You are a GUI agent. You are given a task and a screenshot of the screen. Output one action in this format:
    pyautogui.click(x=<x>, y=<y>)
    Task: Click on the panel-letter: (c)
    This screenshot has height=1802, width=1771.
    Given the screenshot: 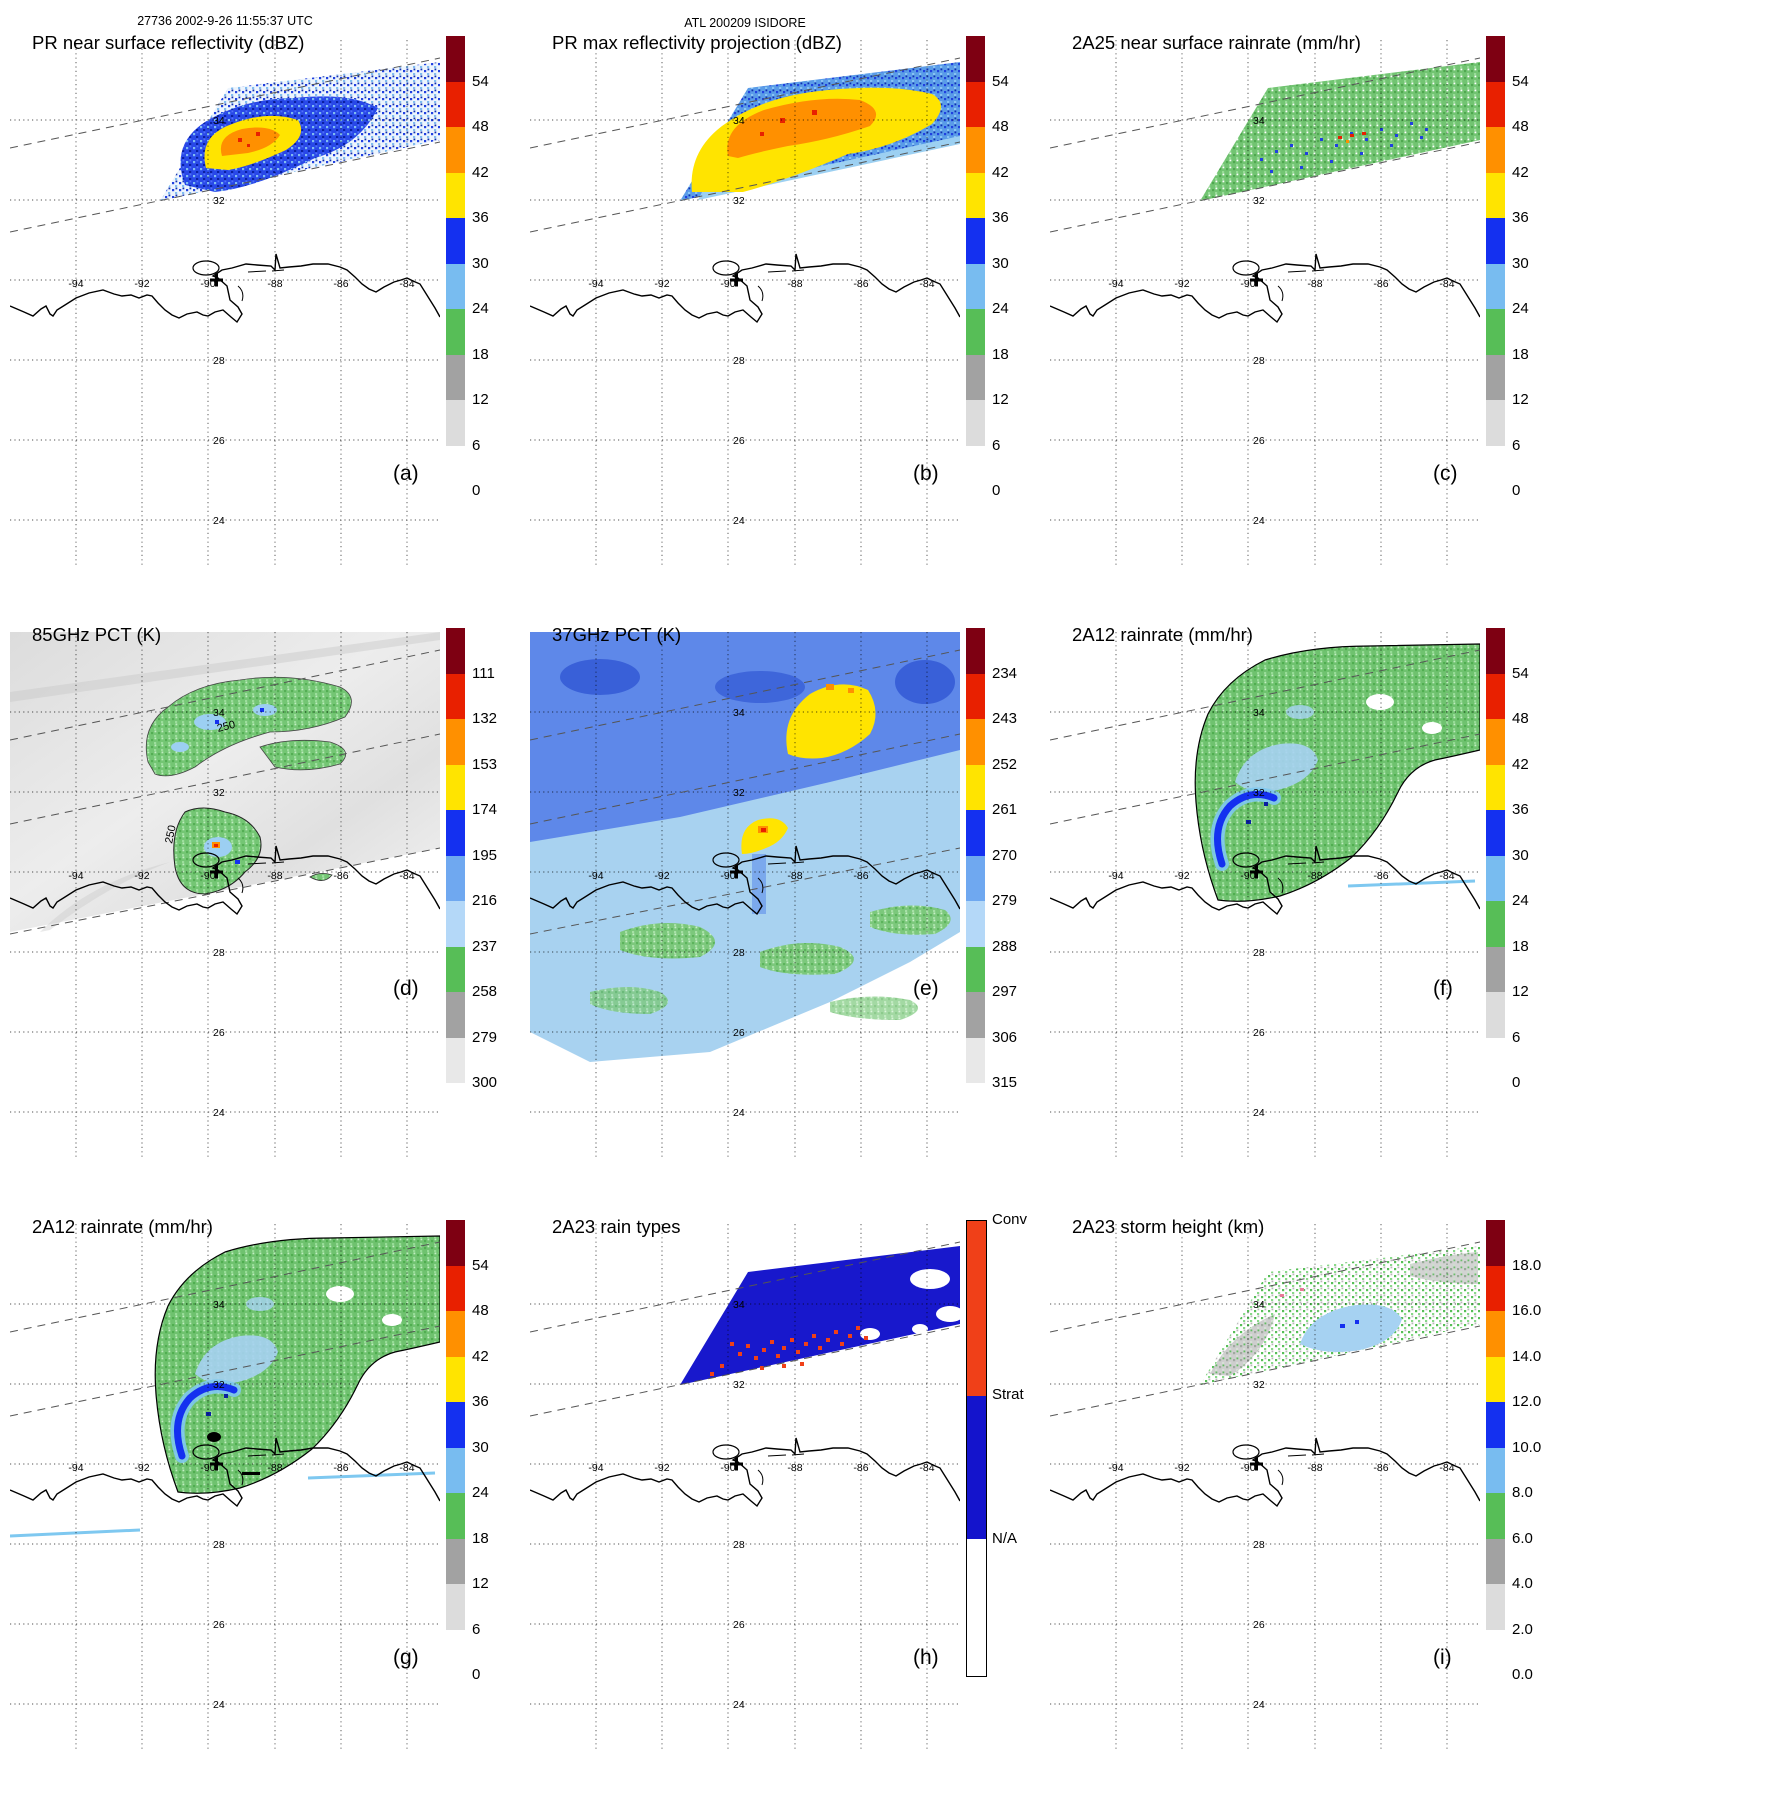 What is the action you would take?
    pyautogui.click(x=1445, y=473)
    